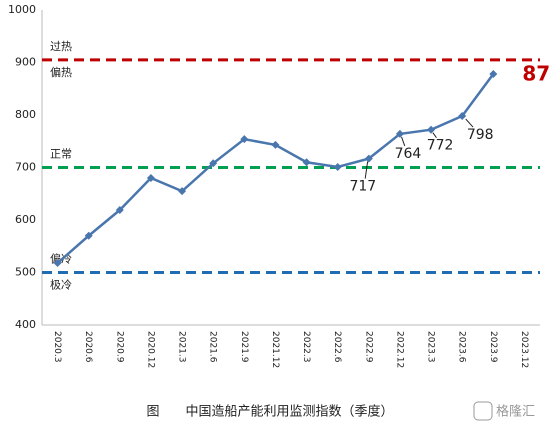 This screenshot has width=550, height=426. What do you see at coordinates (213, 347) in the screenshot?
I see `x-tick-label: 2021.6` at bounding box center [213, 347].